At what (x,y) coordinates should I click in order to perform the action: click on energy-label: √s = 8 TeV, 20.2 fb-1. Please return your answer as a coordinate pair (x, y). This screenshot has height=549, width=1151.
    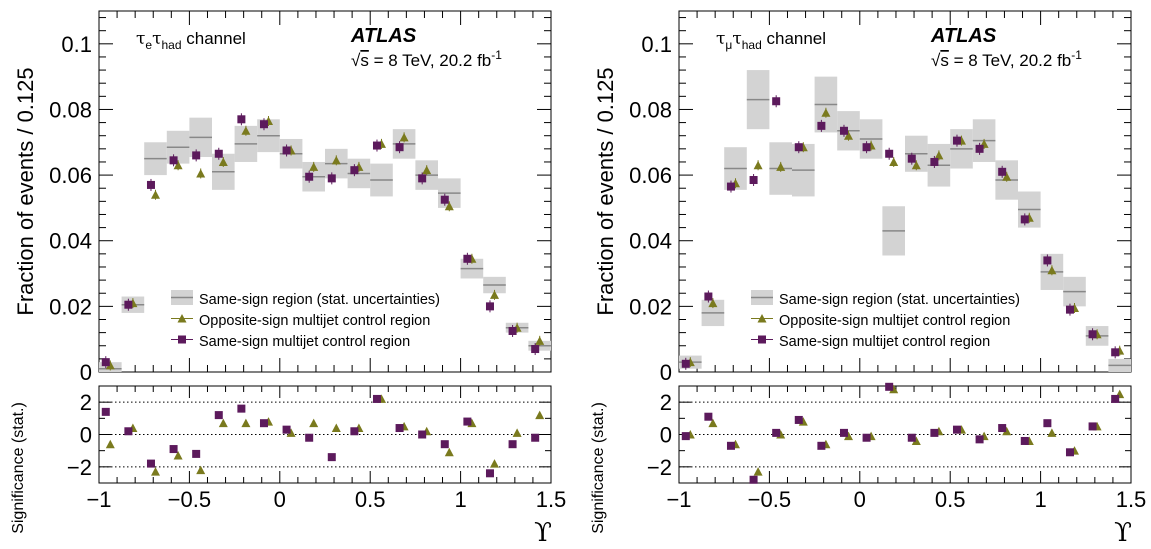
    Looking at the image, I should click on (426, 59).